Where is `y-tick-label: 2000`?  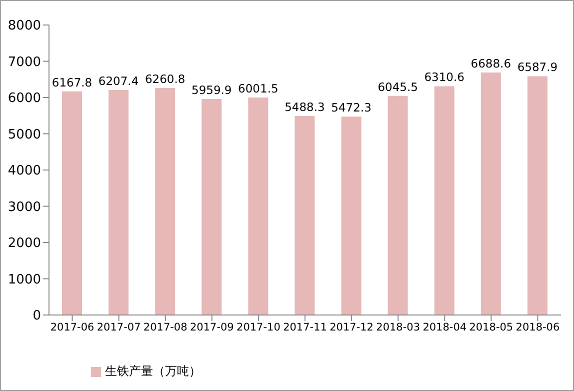
y-tick-label: 2000 is located at coordinates (24, 244).